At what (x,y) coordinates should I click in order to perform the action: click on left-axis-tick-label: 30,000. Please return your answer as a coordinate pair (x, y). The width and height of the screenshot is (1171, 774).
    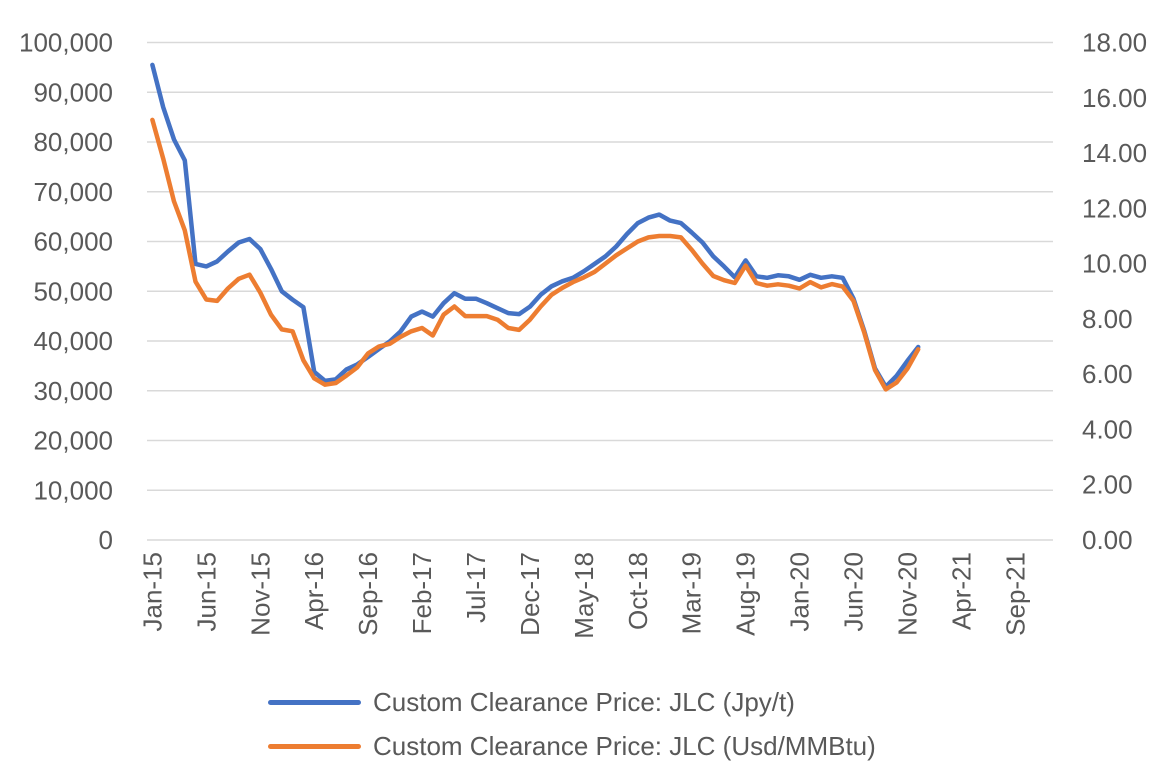
    Looking at the image, I should click on (73, 391).